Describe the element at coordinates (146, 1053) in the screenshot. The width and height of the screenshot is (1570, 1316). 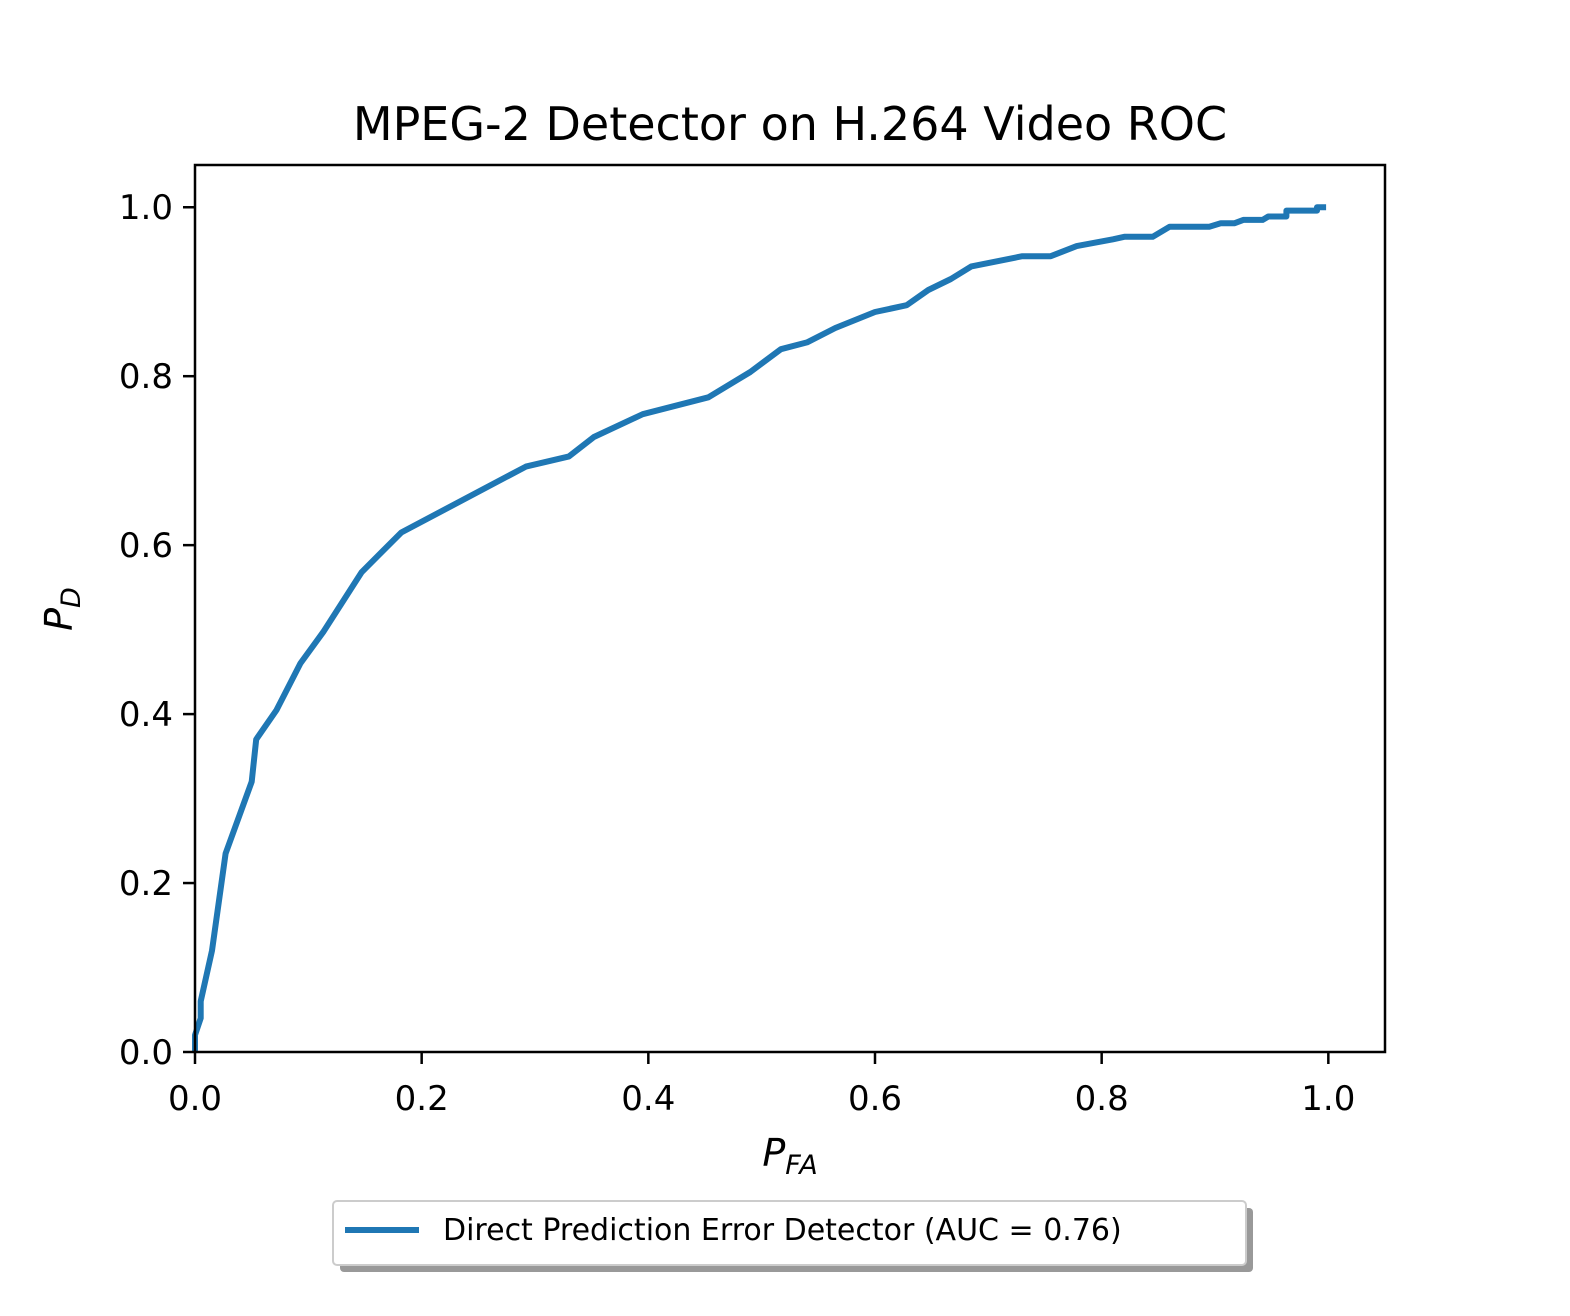
I see `y-tick-label: 0.0` at that location.